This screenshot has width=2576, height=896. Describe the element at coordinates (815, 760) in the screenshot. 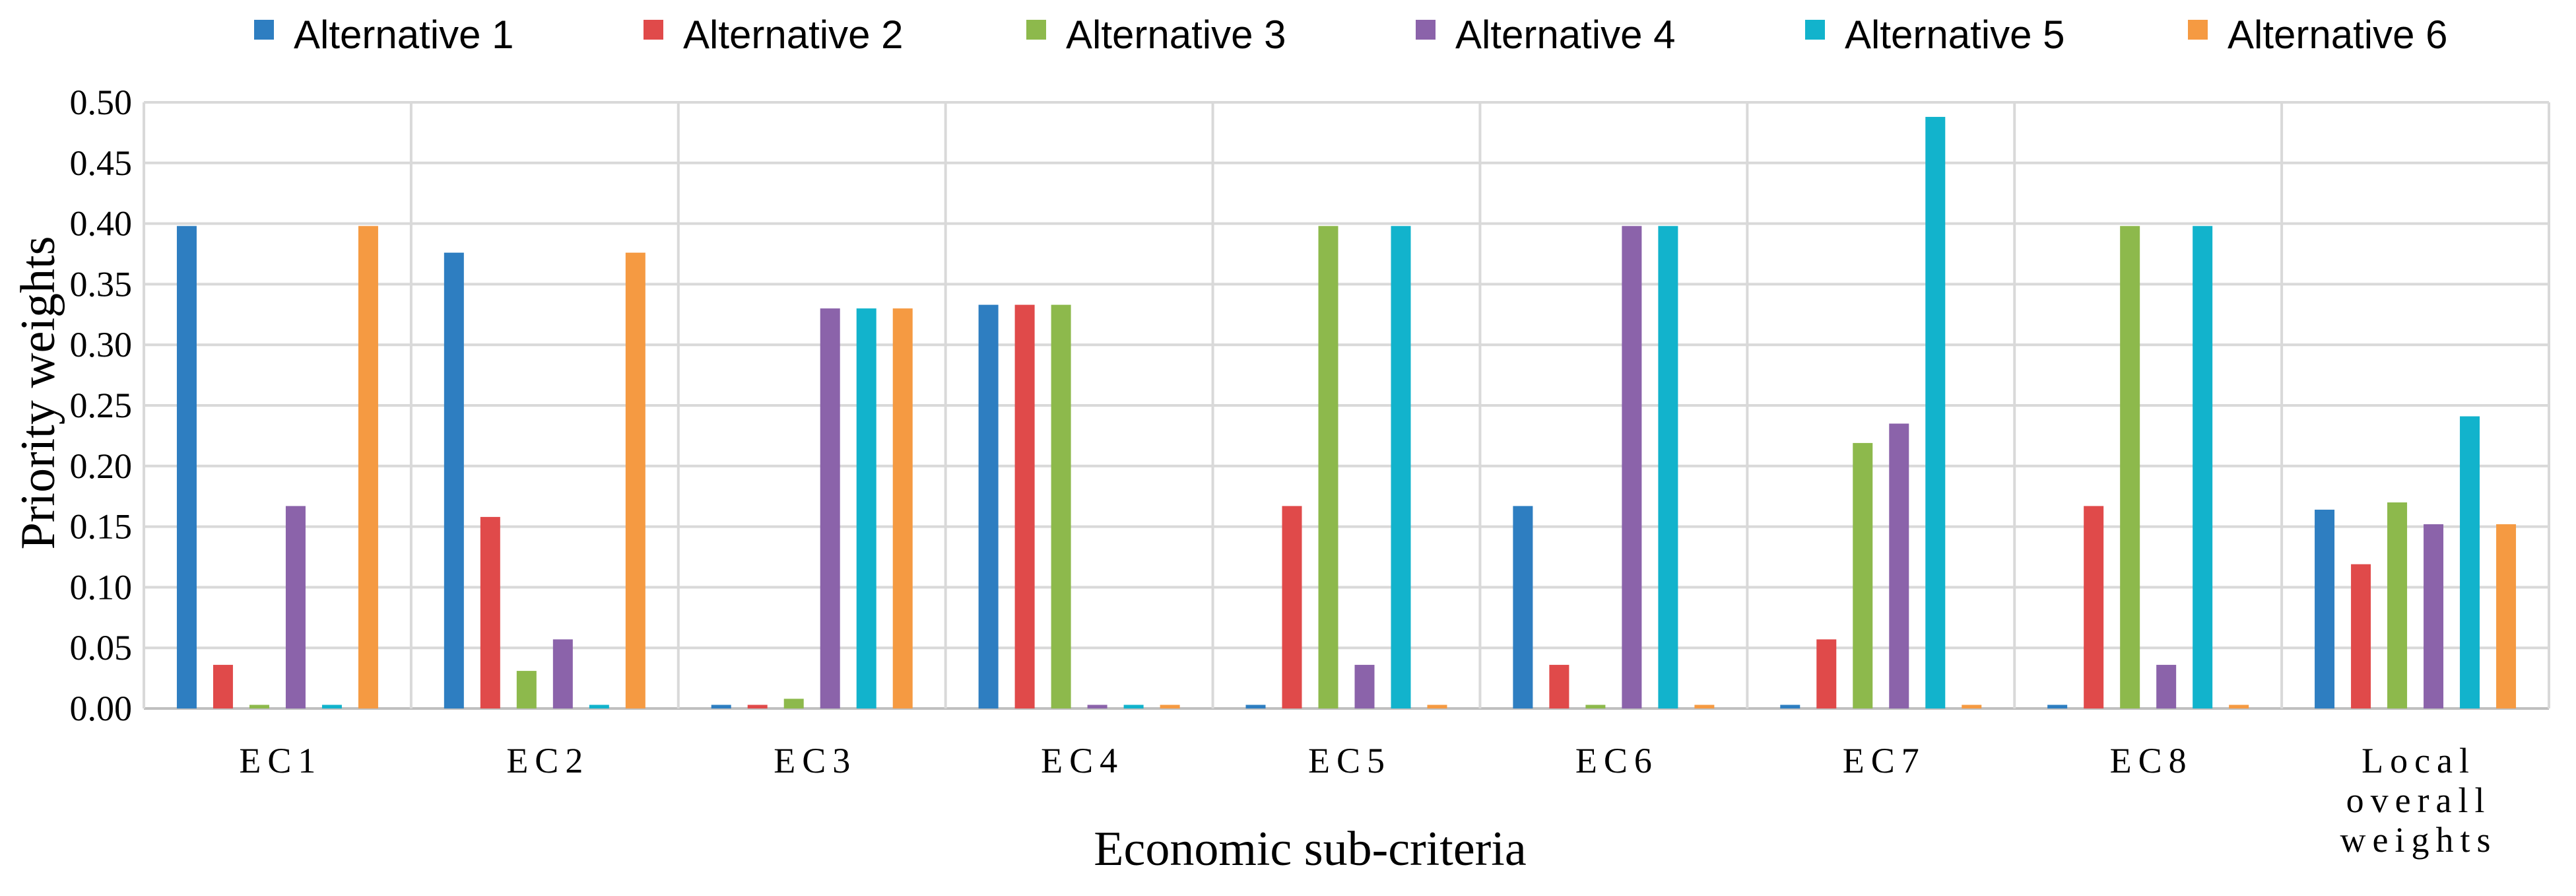

I see `x-tick-label: EC3` at that location.